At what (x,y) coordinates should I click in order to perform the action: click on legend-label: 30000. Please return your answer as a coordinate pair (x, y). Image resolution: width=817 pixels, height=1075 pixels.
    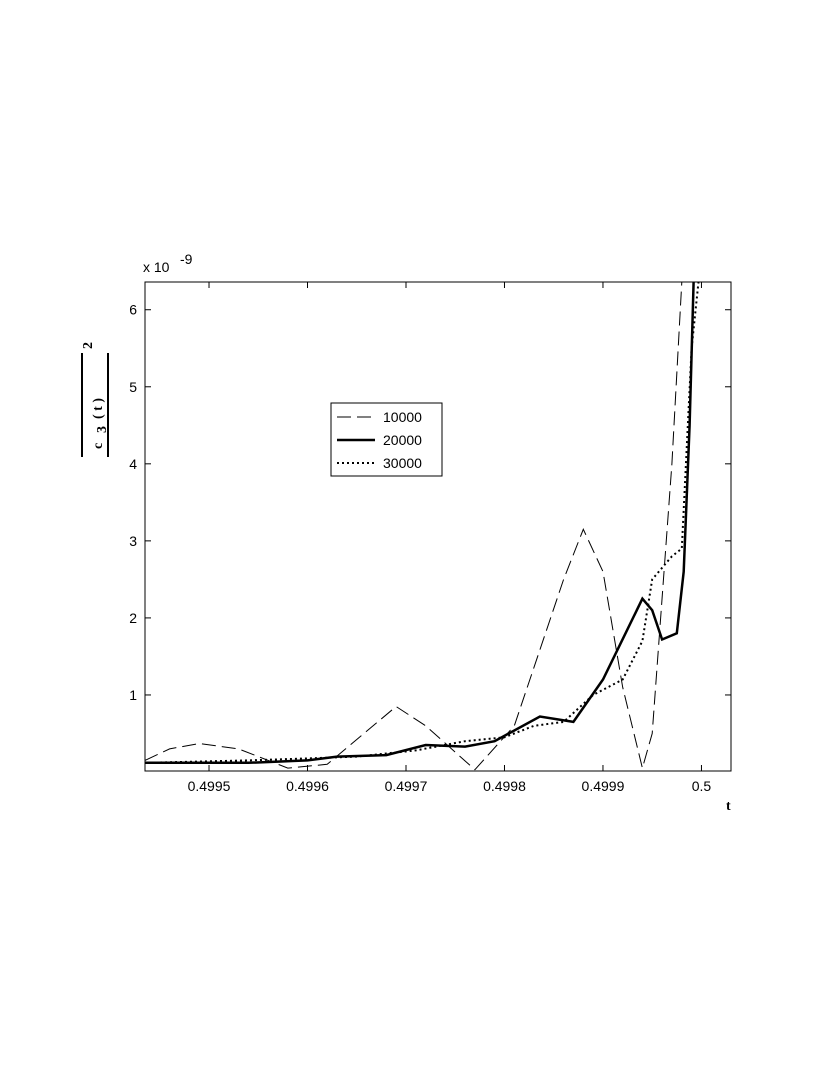
    Looking at the image, I should click on (402, 463).